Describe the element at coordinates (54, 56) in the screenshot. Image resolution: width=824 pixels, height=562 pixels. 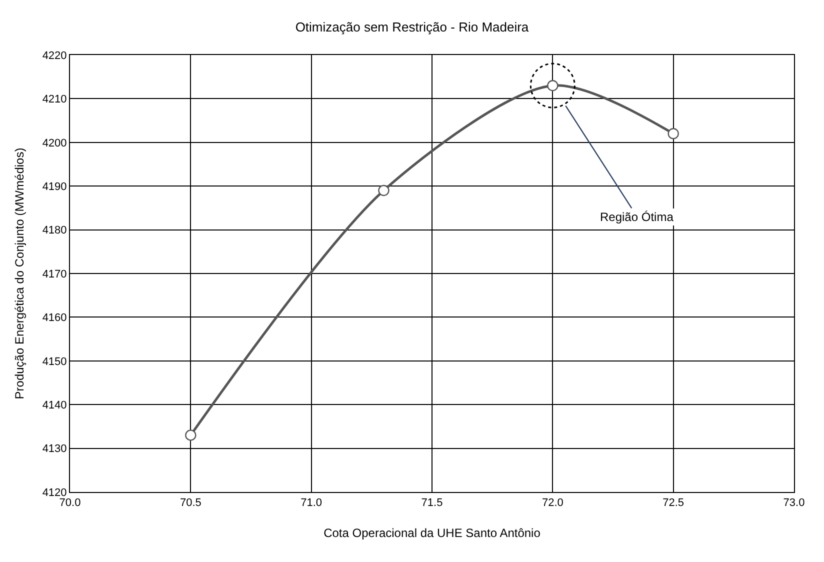
I see `y-tick-label: 4220` at that location.